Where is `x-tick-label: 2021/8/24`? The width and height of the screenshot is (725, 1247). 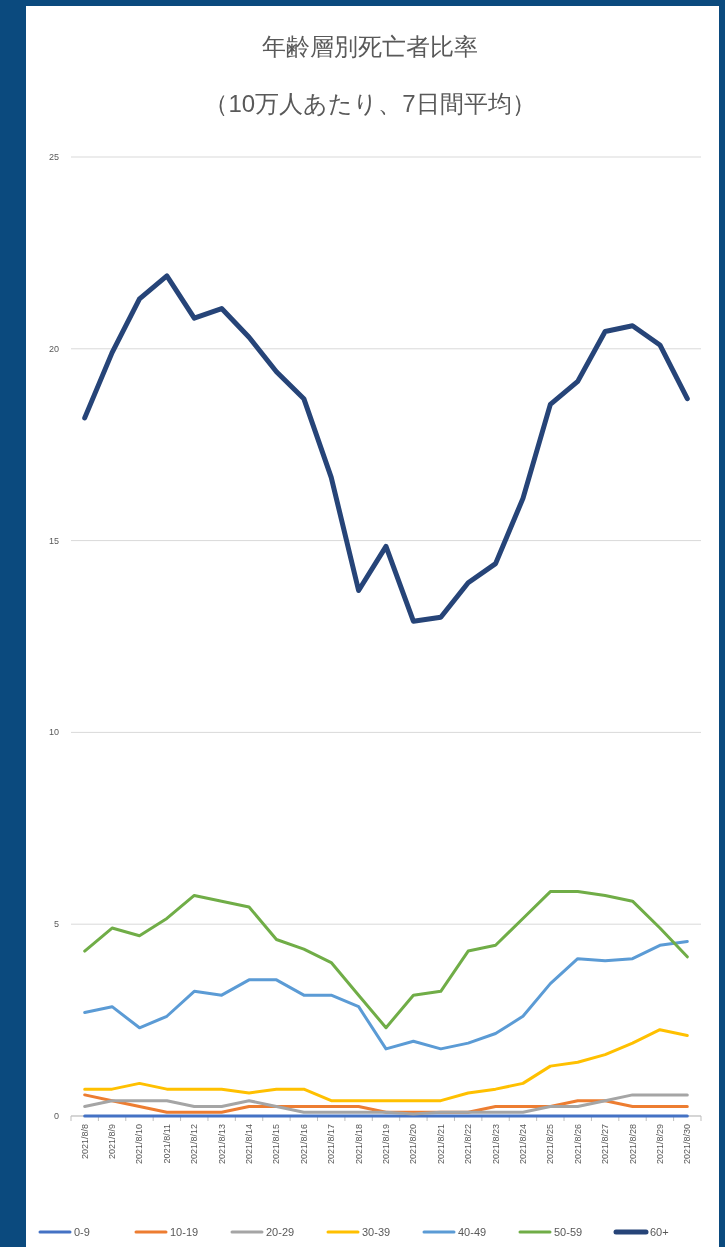 x-tick-label: 2021/8/24 is located at coordinates (522, 1144).